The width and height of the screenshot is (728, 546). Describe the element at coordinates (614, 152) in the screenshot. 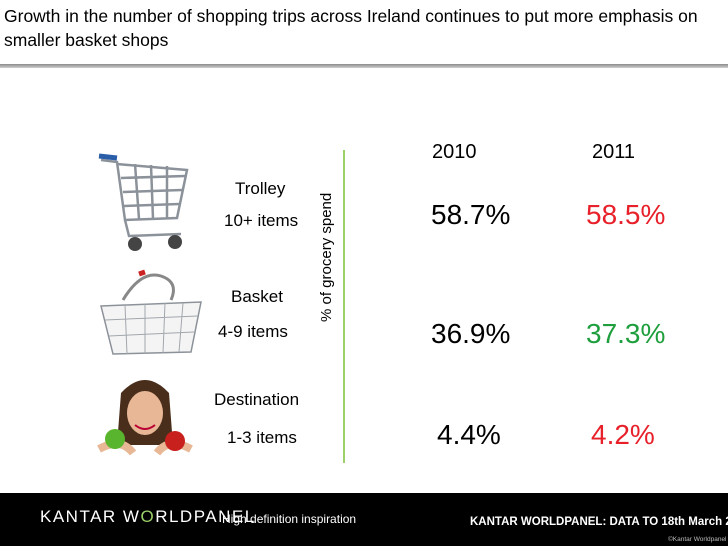

I see `year-2011-header: 2011` at that location.